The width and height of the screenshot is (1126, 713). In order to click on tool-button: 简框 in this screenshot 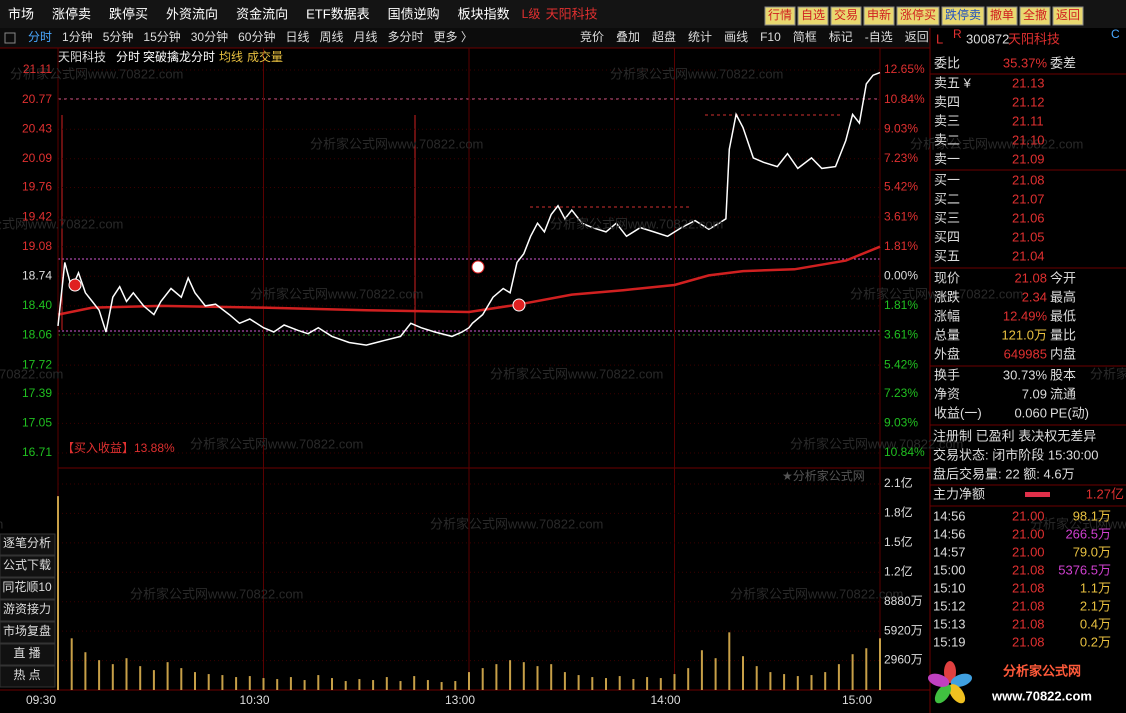, I will do `click(805, 37)`.